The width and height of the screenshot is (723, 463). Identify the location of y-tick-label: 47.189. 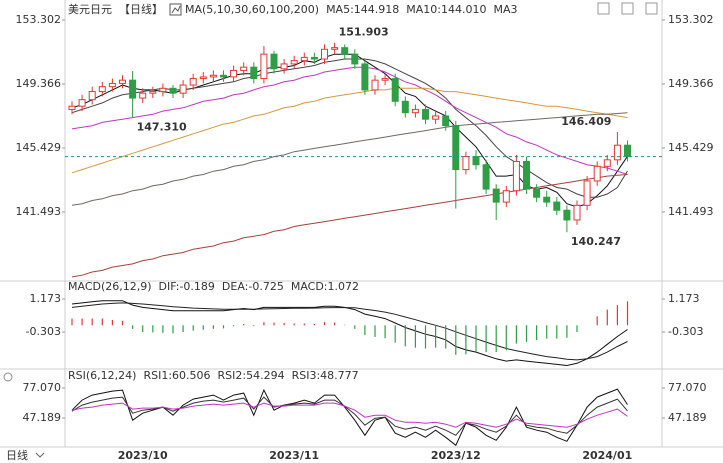
(42, 417).